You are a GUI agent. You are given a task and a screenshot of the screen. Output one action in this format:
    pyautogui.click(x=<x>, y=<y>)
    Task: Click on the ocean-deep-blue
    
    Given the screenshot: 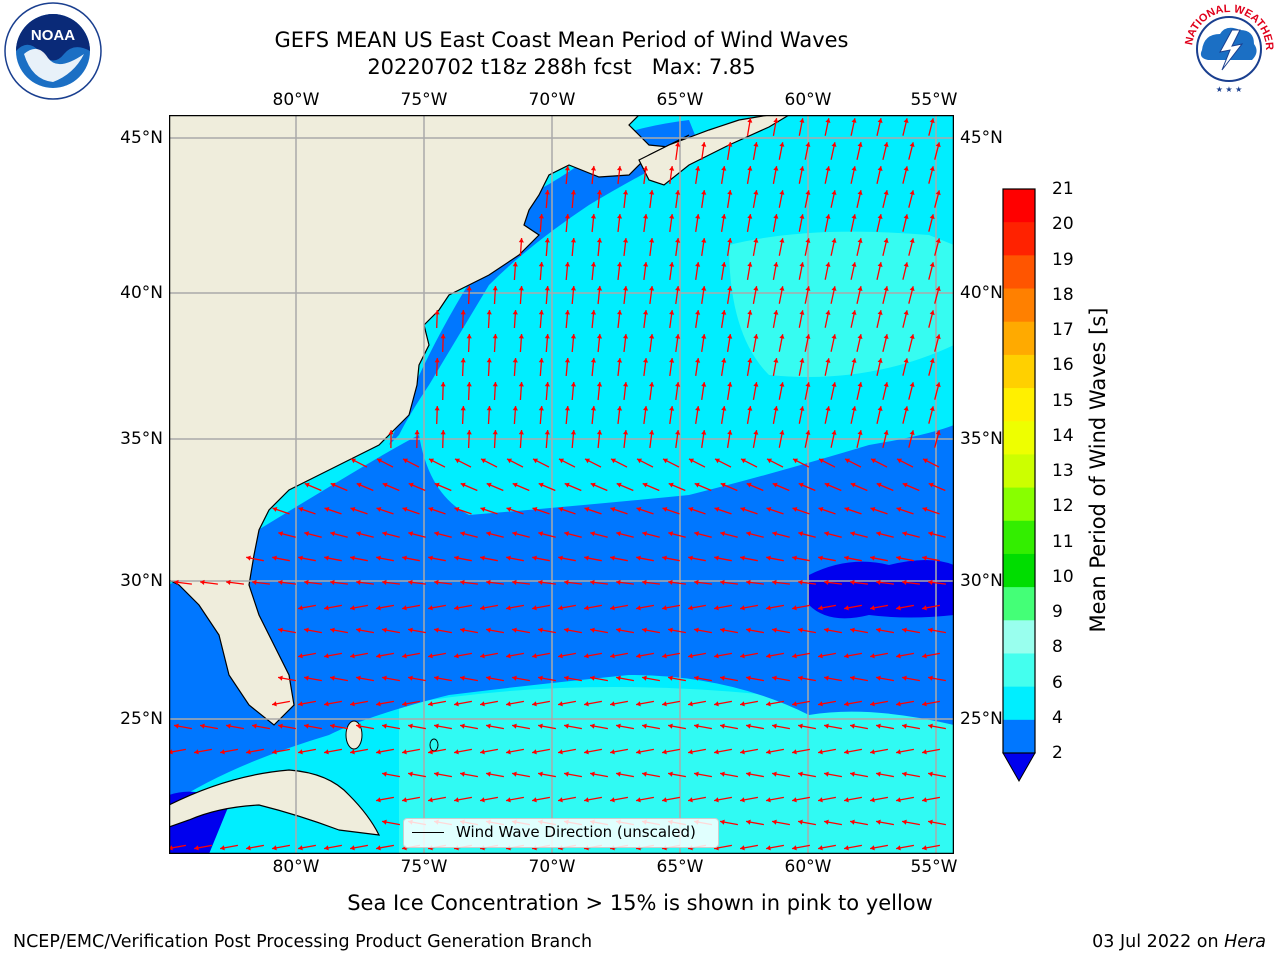 What is the action you would take?
    pyautogui.click(x=881, y=589)
    